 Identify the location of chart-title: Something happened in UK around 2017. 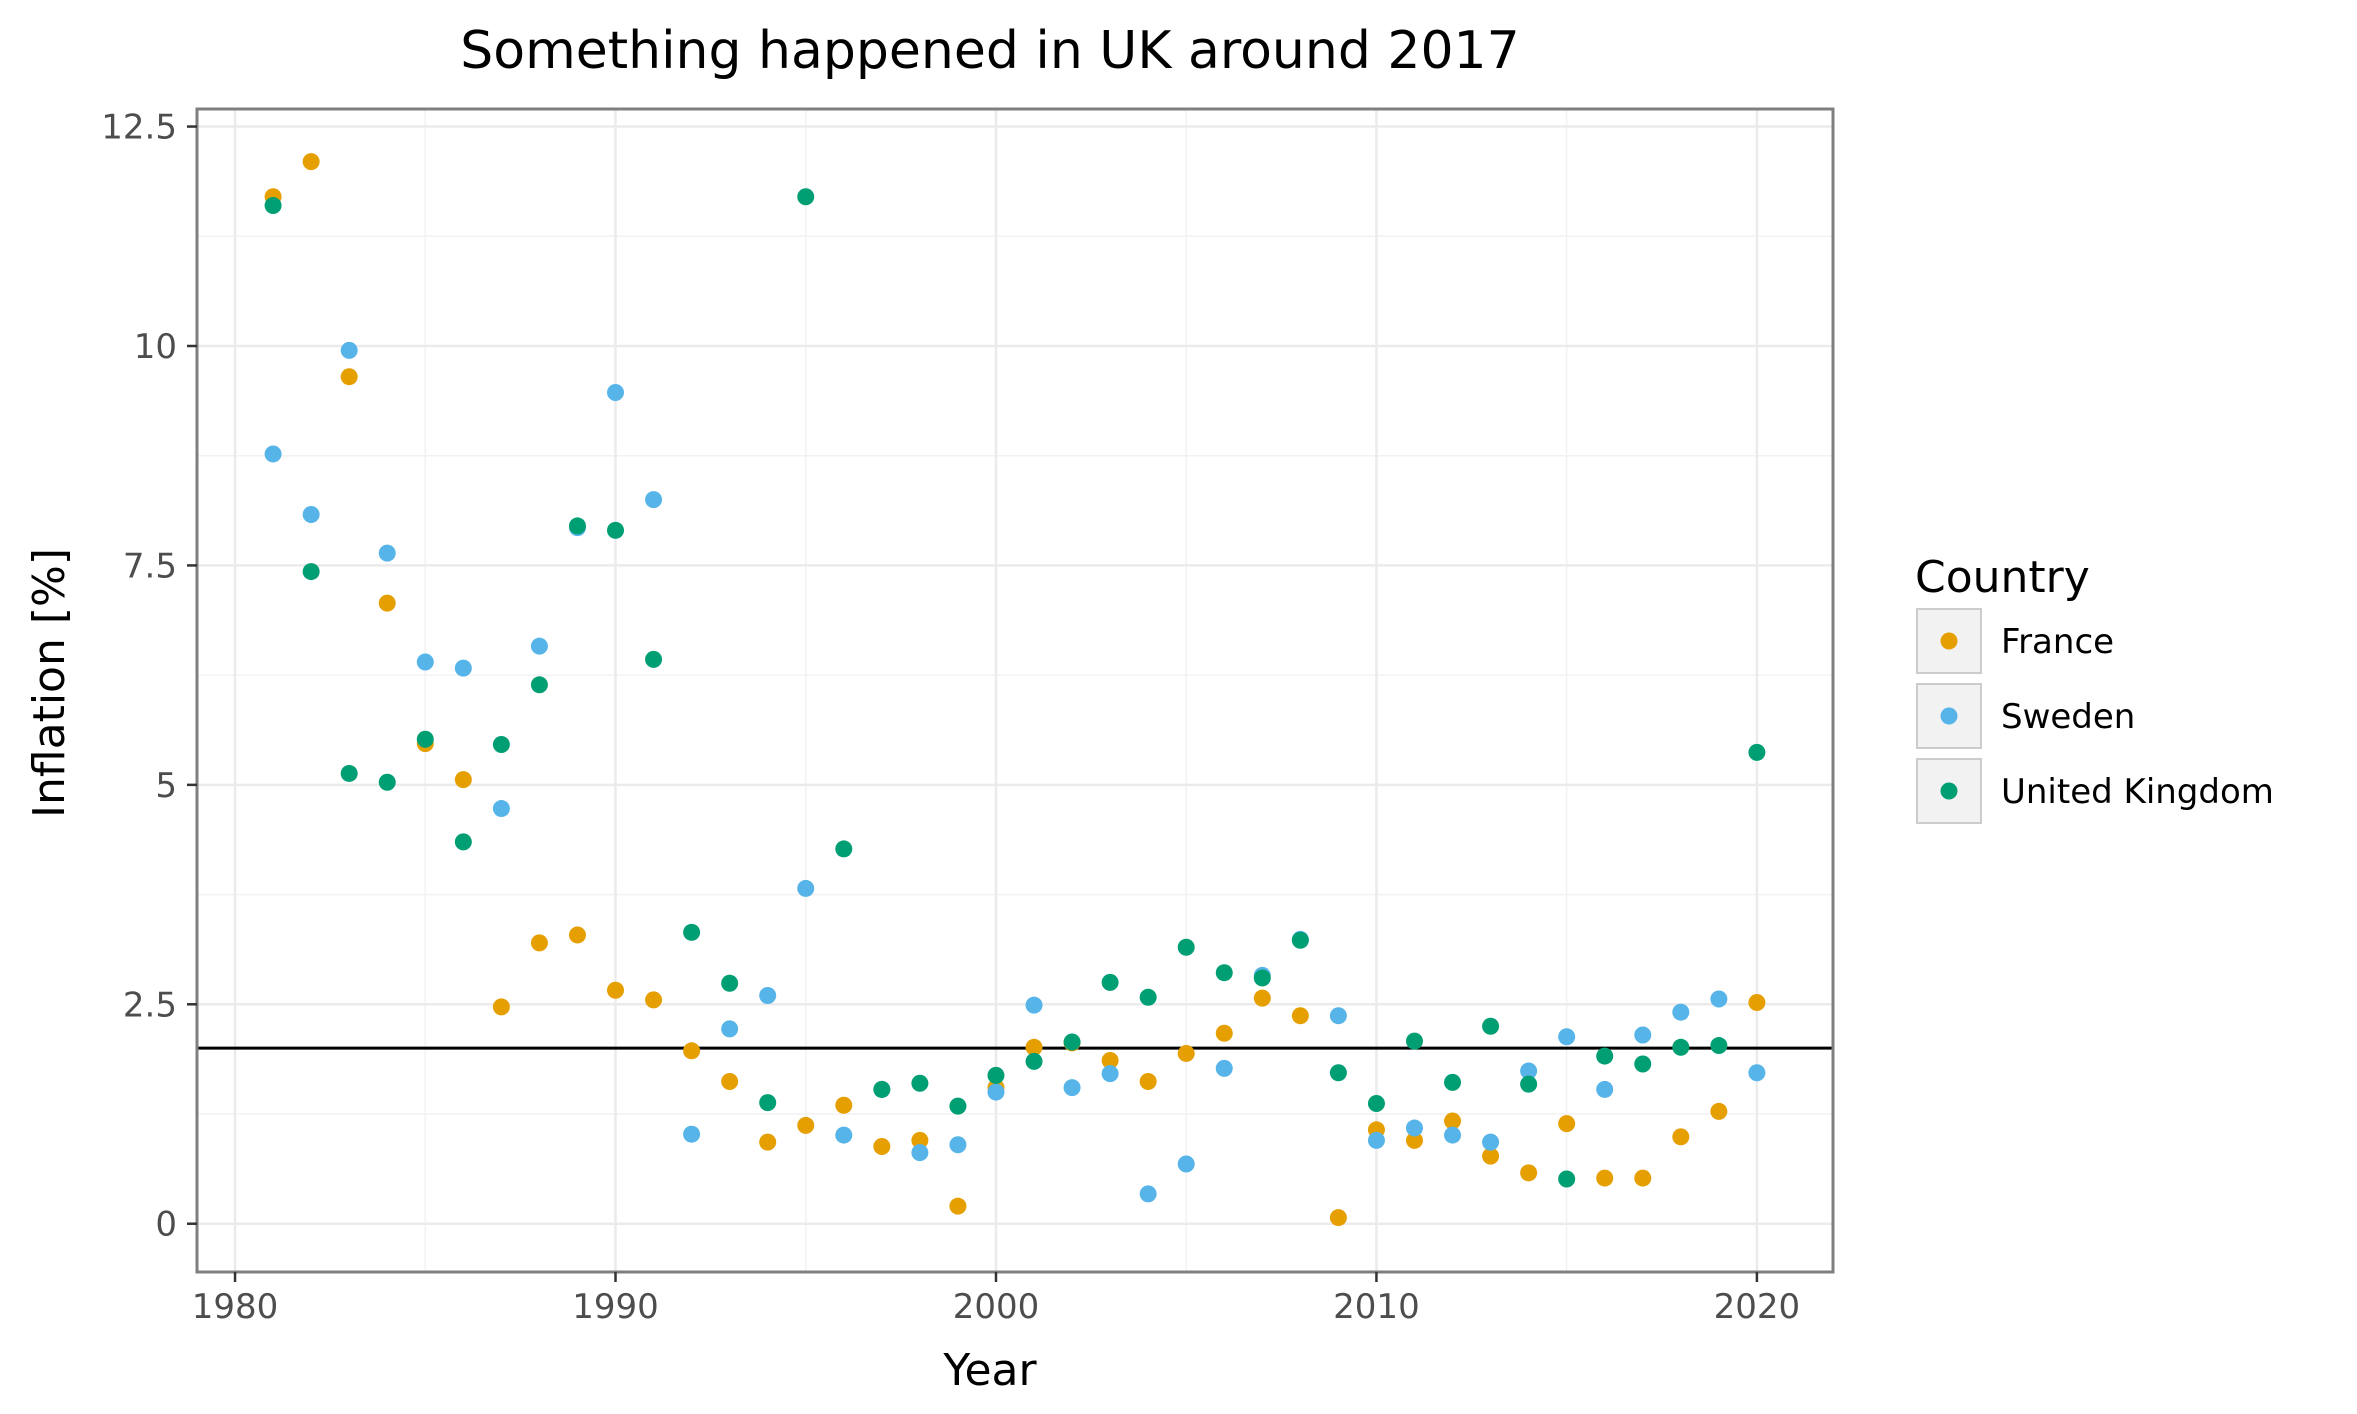
(989, 51).